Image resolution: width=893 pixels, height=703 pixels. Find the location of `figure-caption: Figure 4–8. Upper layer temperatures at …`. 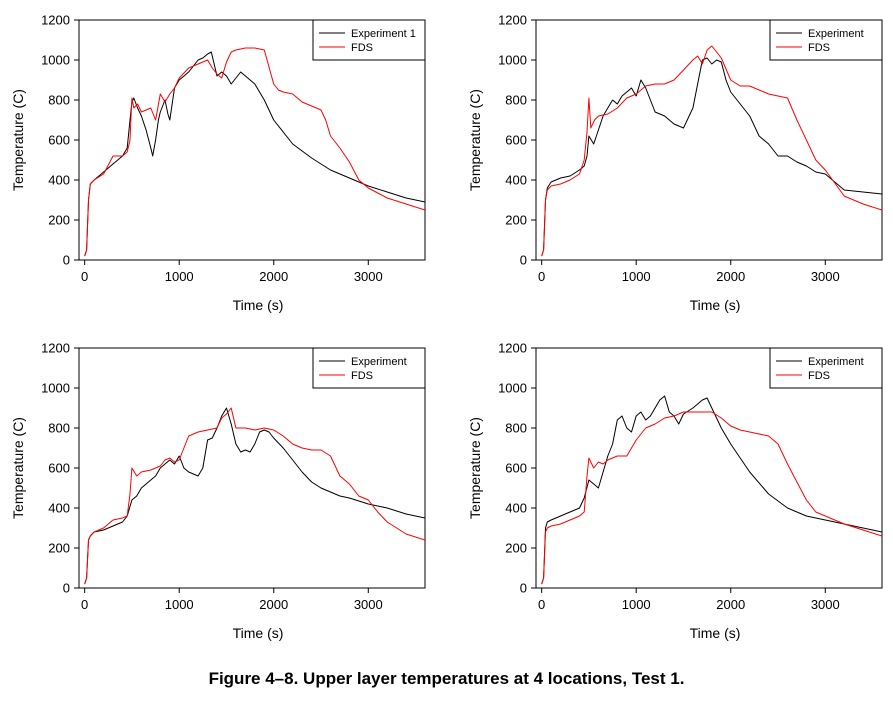

figure-caption: Figure 4–8. Upper layer temperatures at … is located at coordinates (446, 678).